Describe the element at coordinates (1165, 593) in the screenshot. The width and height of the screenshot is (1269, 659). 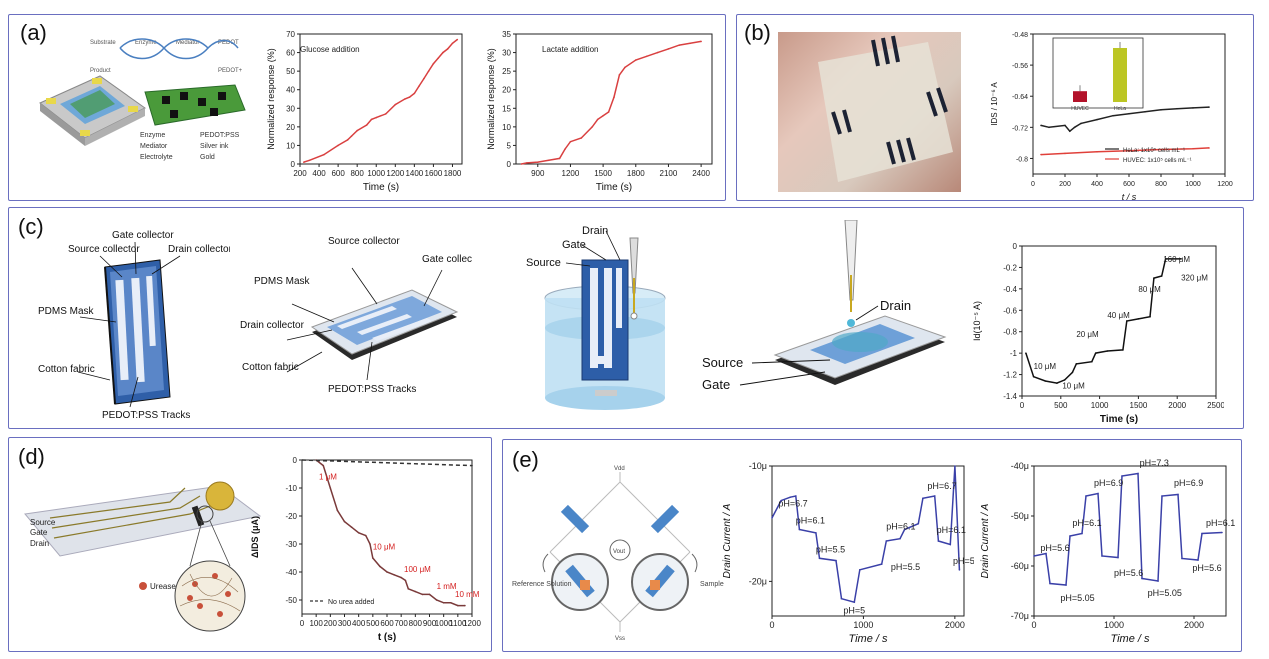
I see `annotation-label: pH=5.05` at that location.